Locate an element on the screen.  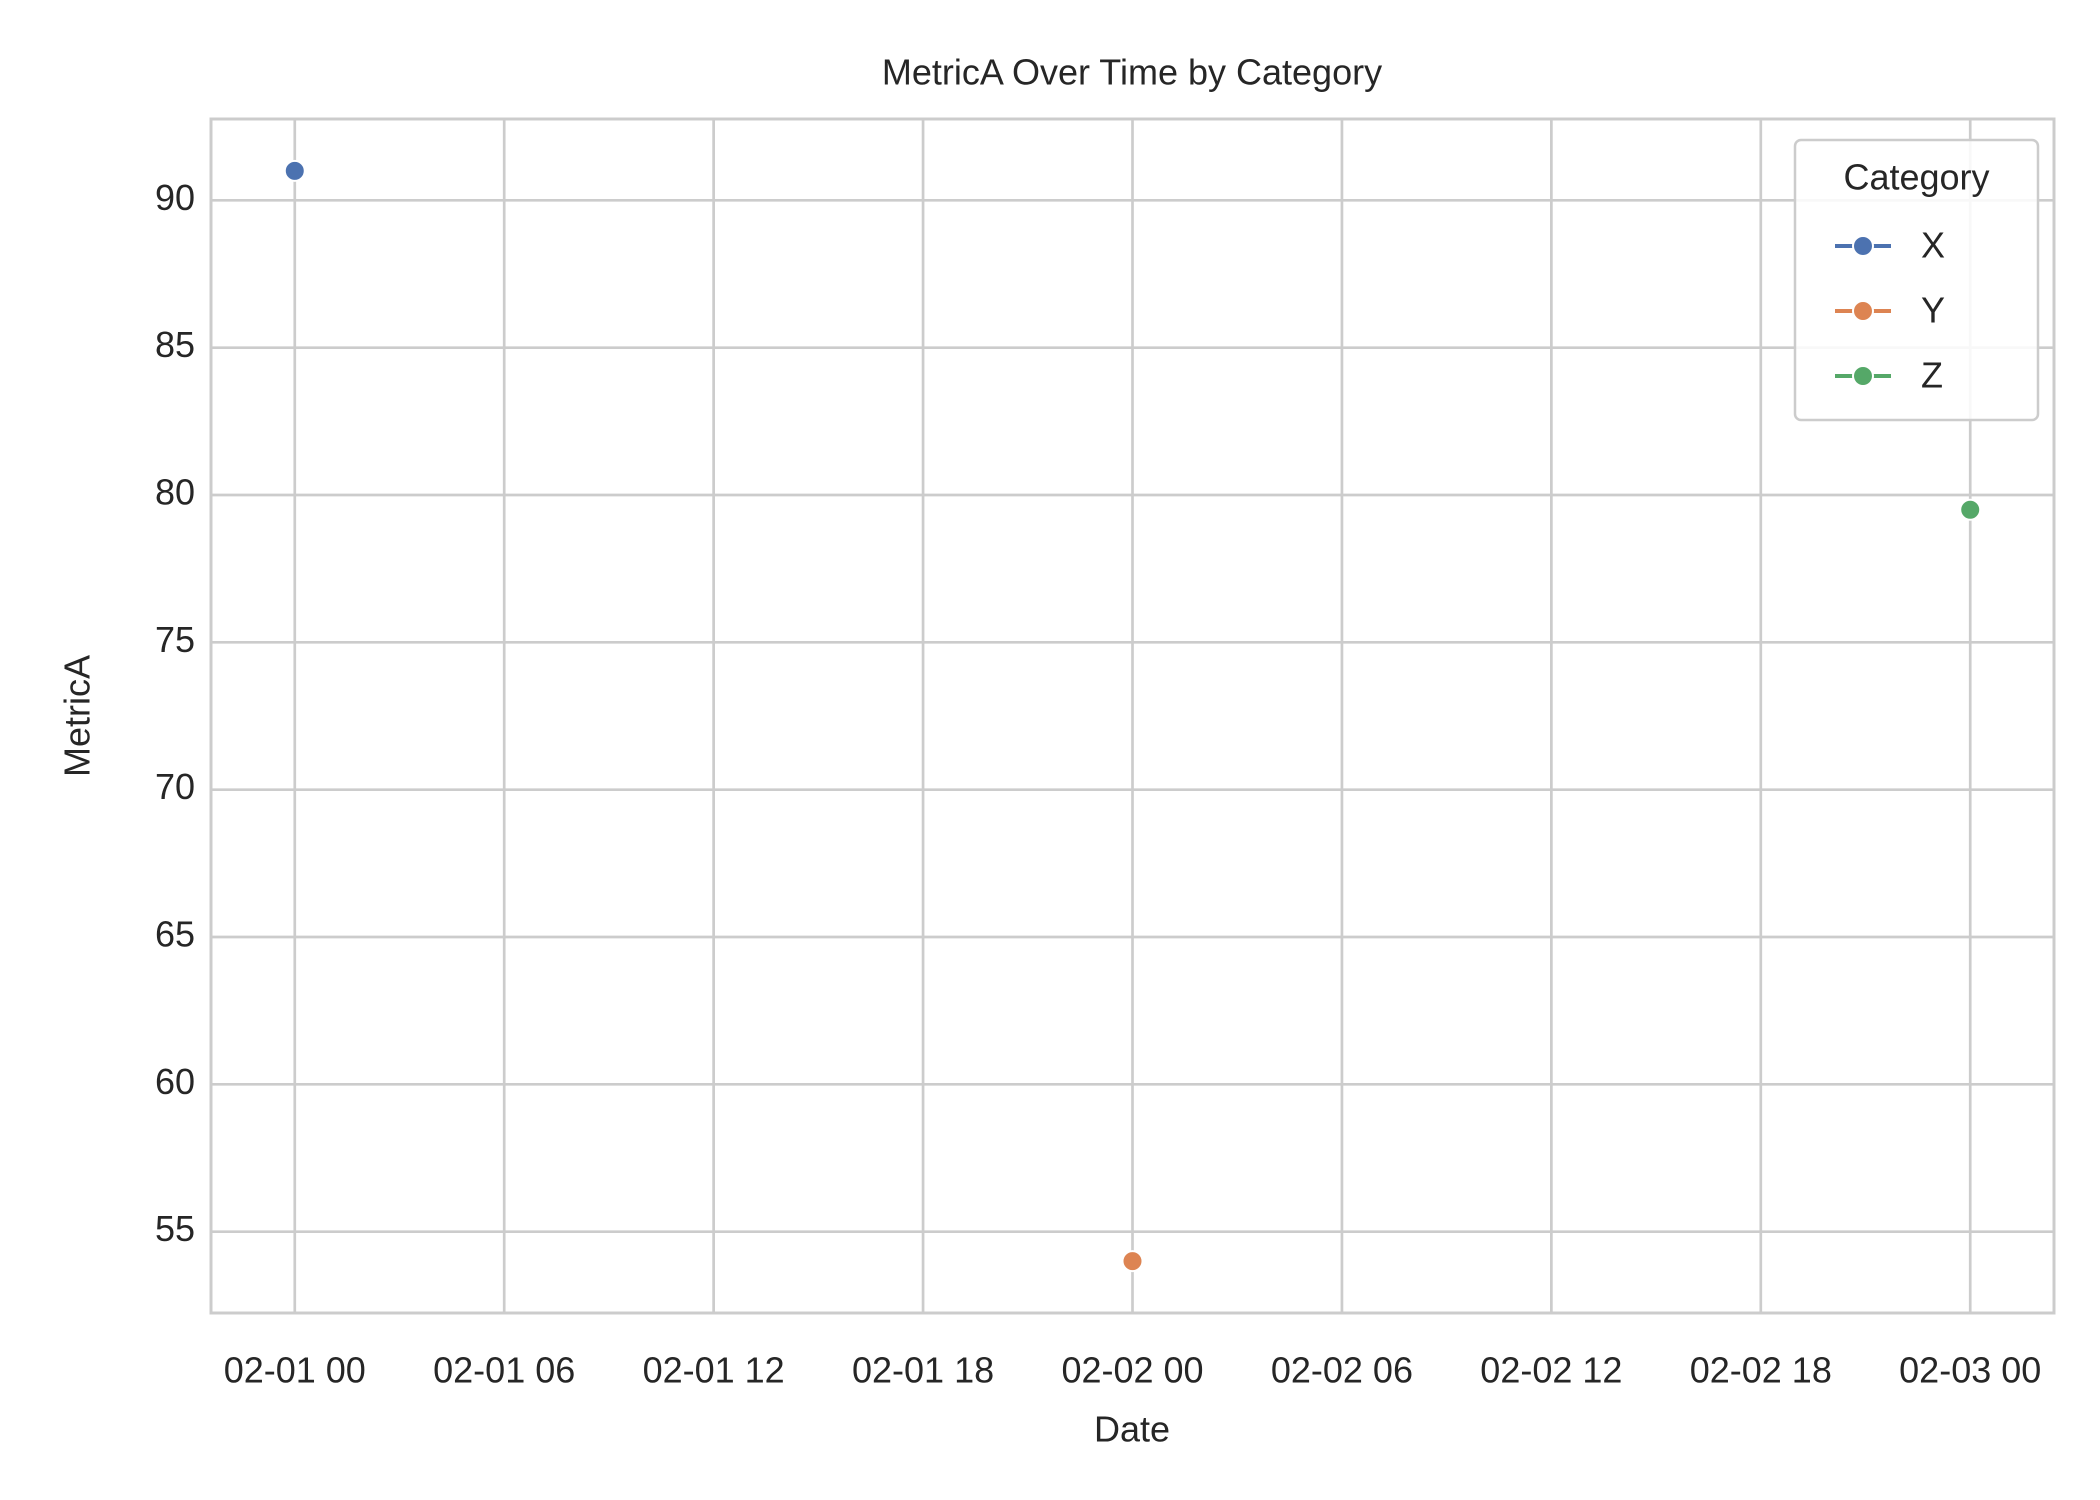
x-tick-label: 02-01 00 is located at coordinates (295, 1370).